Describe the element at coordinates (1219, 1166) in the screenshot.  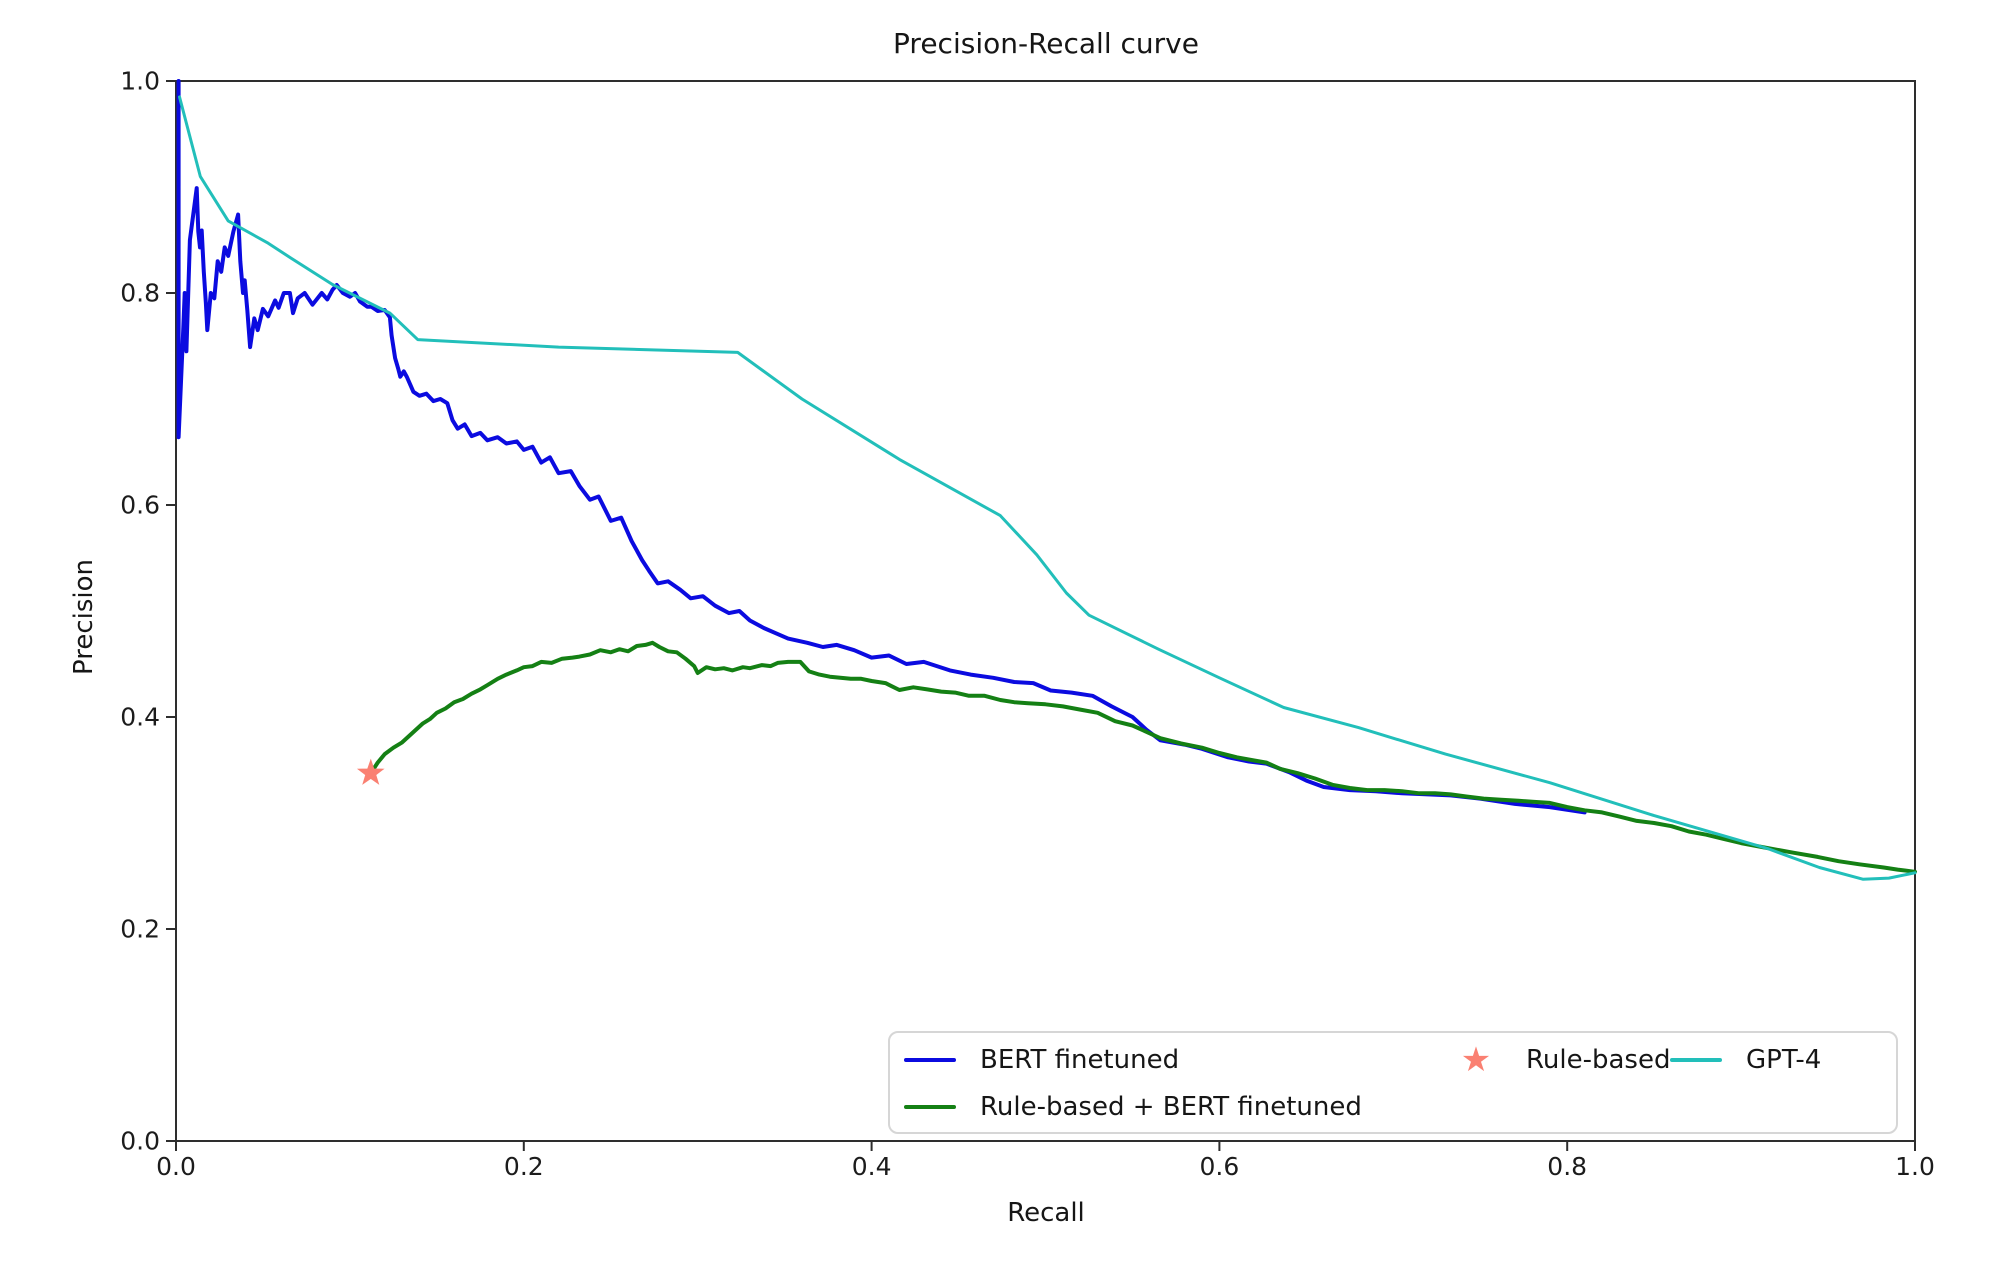
I see `x-tick-label: 0.6` at that location.